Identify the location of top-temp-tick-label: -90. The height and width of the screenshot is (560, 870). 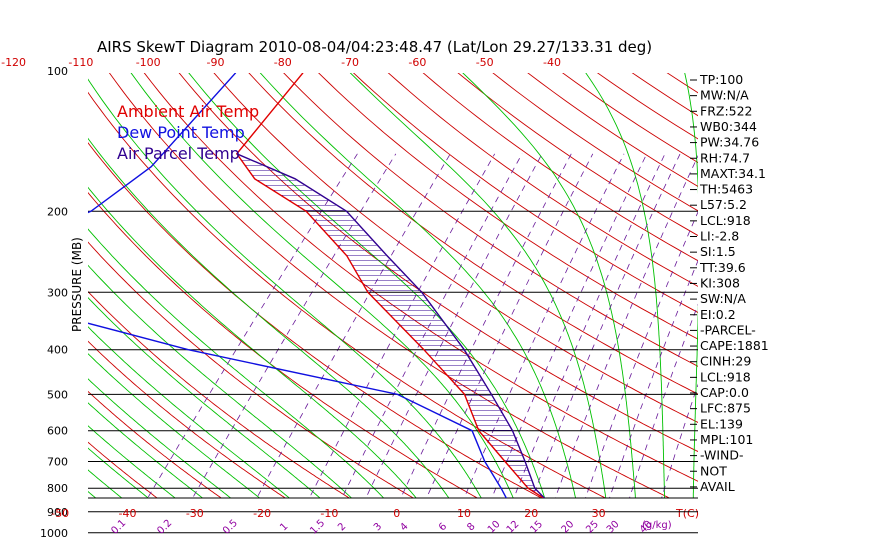
(215, 62).